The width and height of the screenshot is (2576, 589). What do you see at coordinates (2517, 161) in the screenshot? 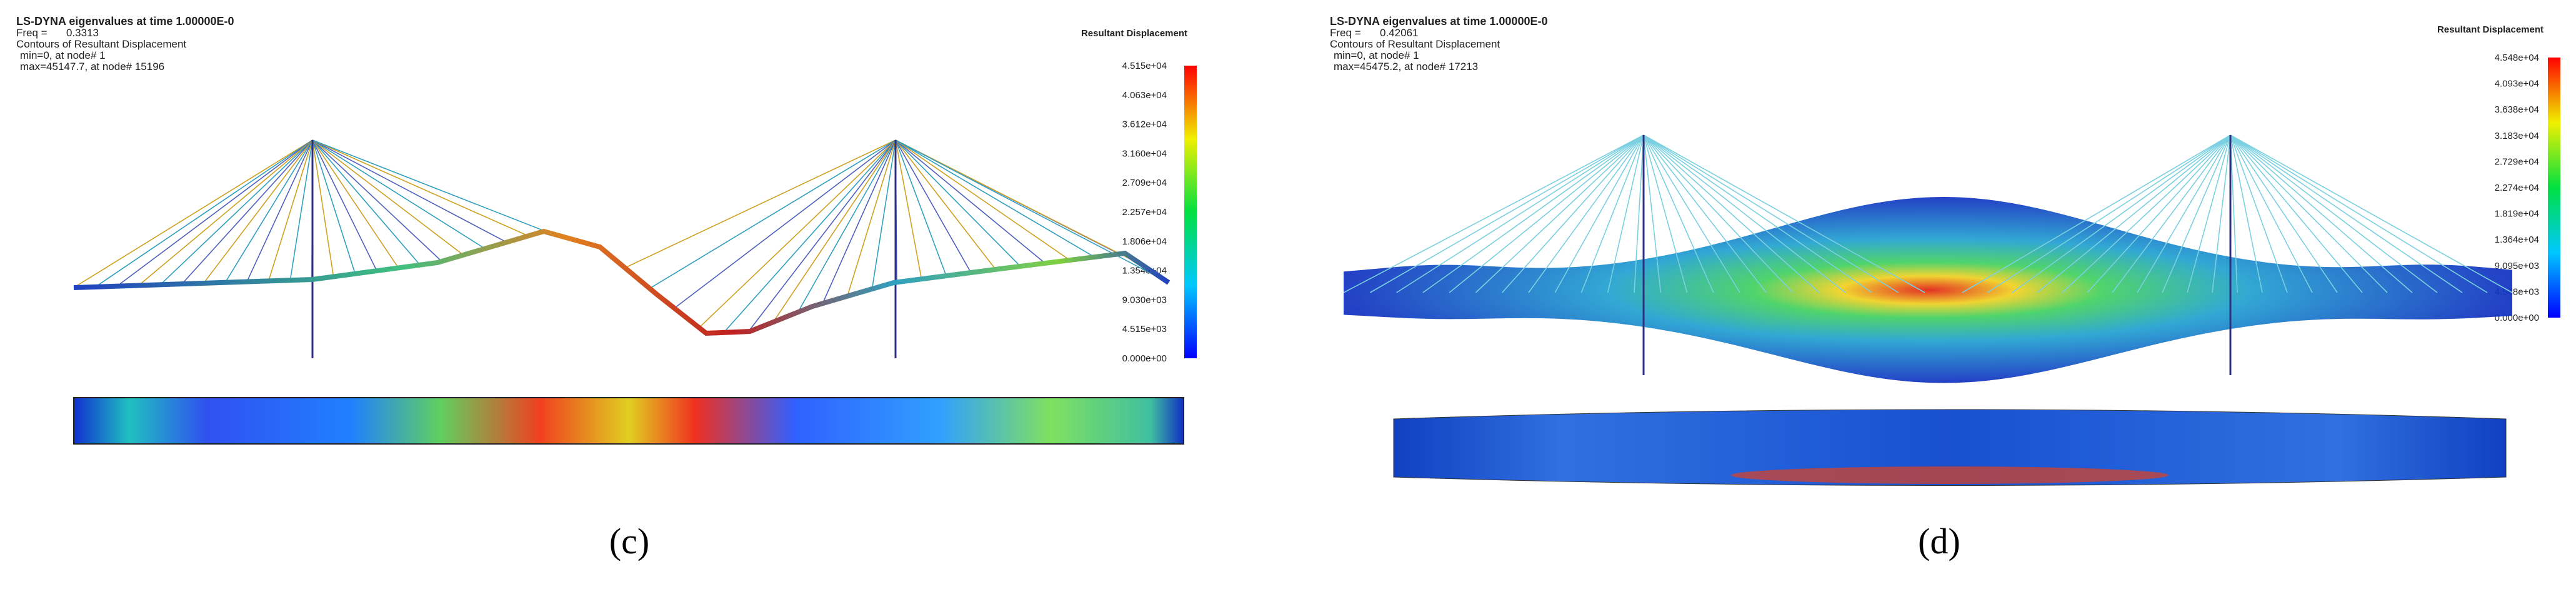
I see `legend-label: 2.729e+04` at bounding box center [2517, 161].